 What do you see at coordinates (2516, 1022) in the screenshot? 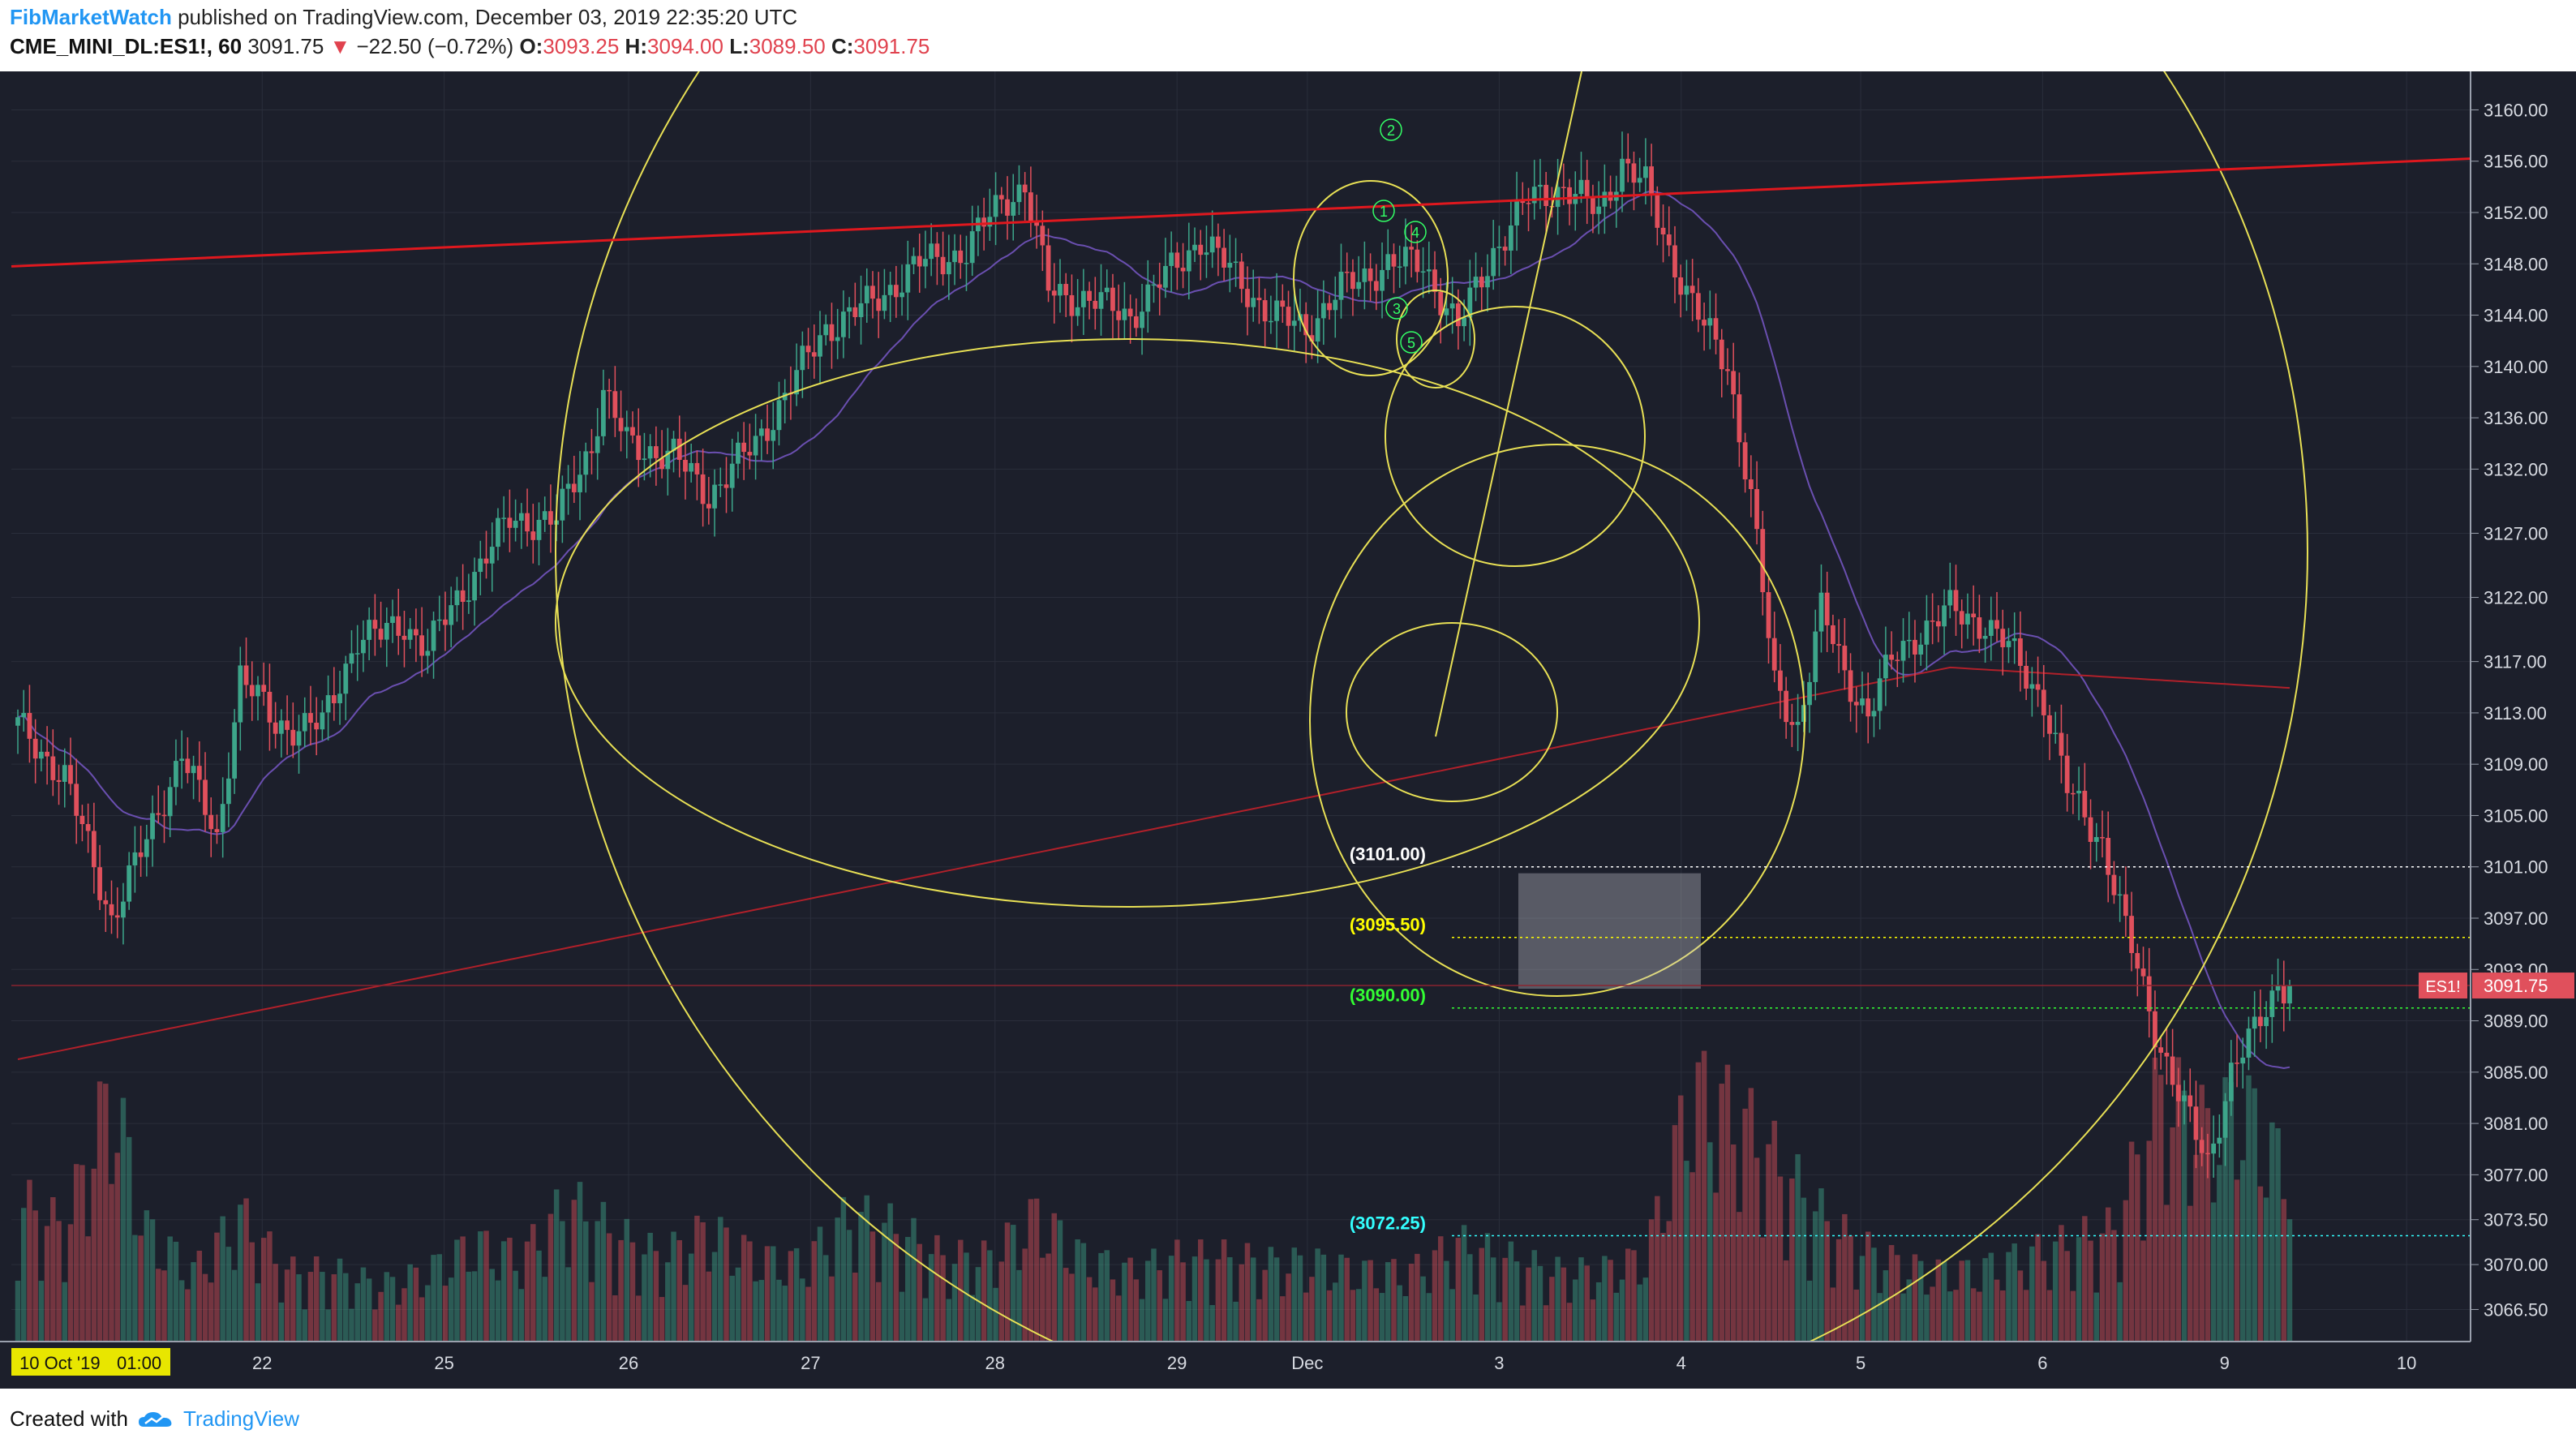
I see `price-tick-label: 3089.00` at bounding box center [2516, 1022].